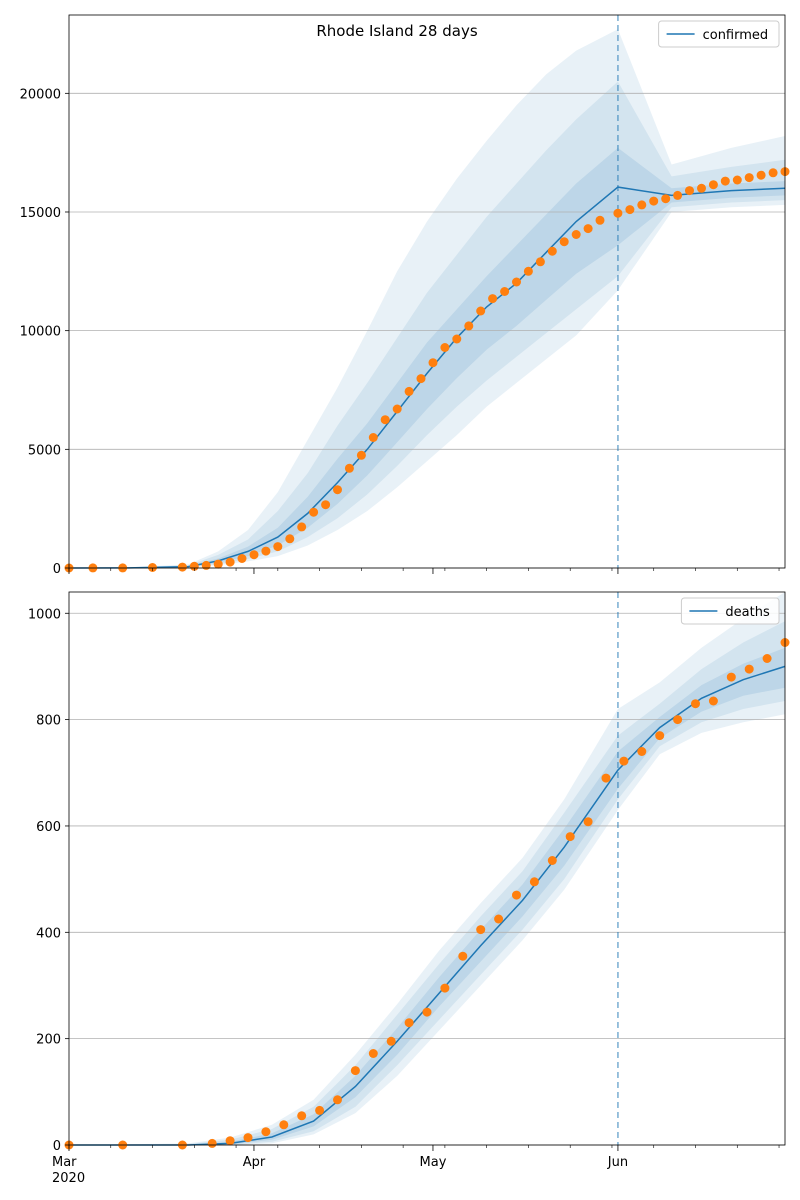  Describe the element at coordinates (44, 450) in the screenshot. I see `y-tick-label: 5000` at that location.